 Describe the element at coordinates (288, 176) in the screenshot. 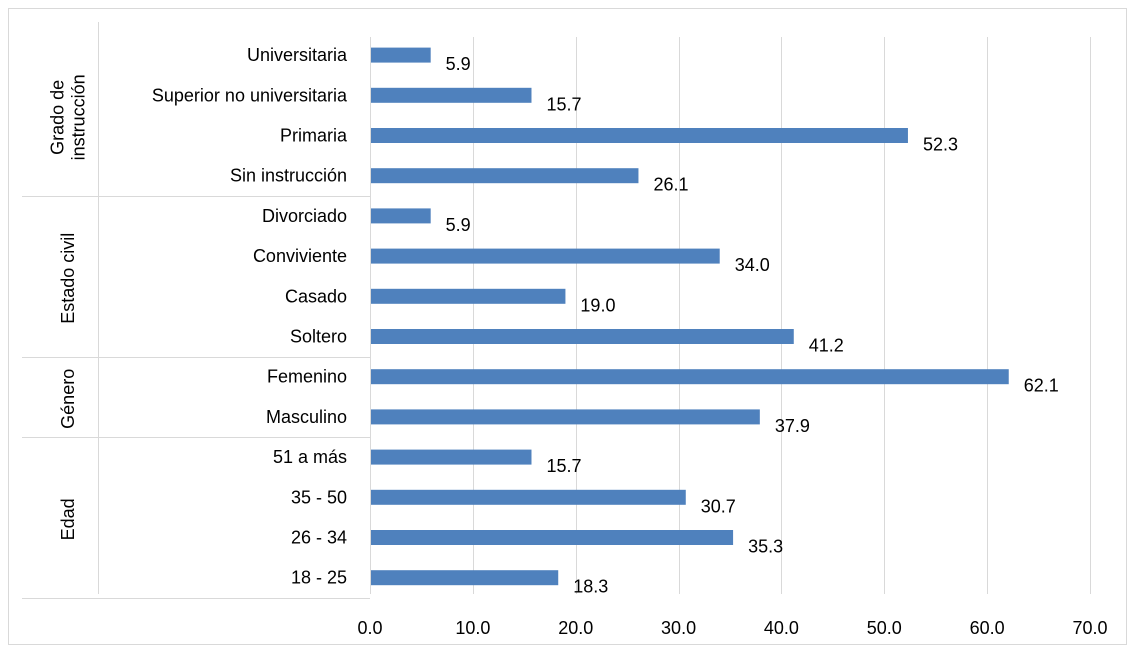

I see `category-label: Sin instrucción` at that location.